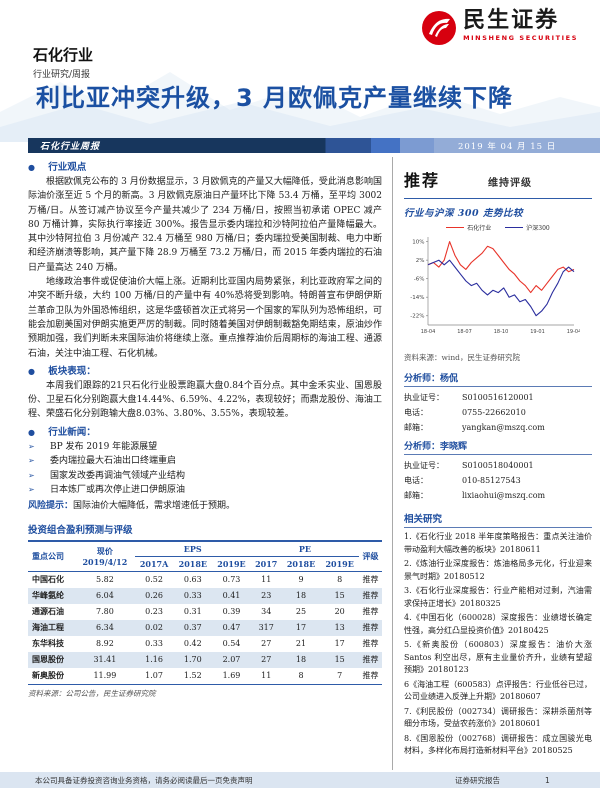 The height and width of the screenshot is (800, 600). I want to click on analyst-email-link: yangkan@mszq.com, so click(503, 427).